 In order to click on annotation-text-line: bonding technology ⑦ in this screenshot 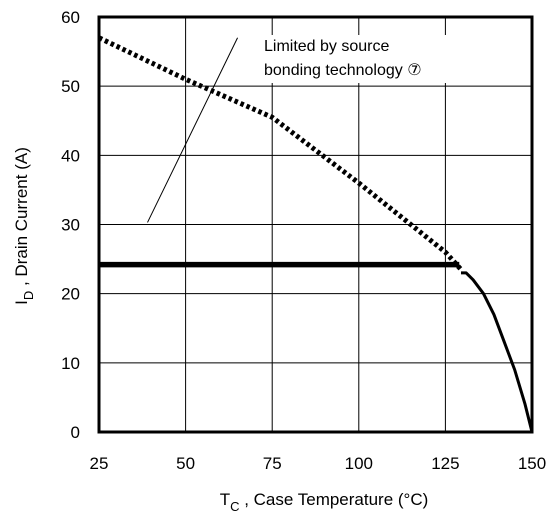, I will do `click(343, 70)`.